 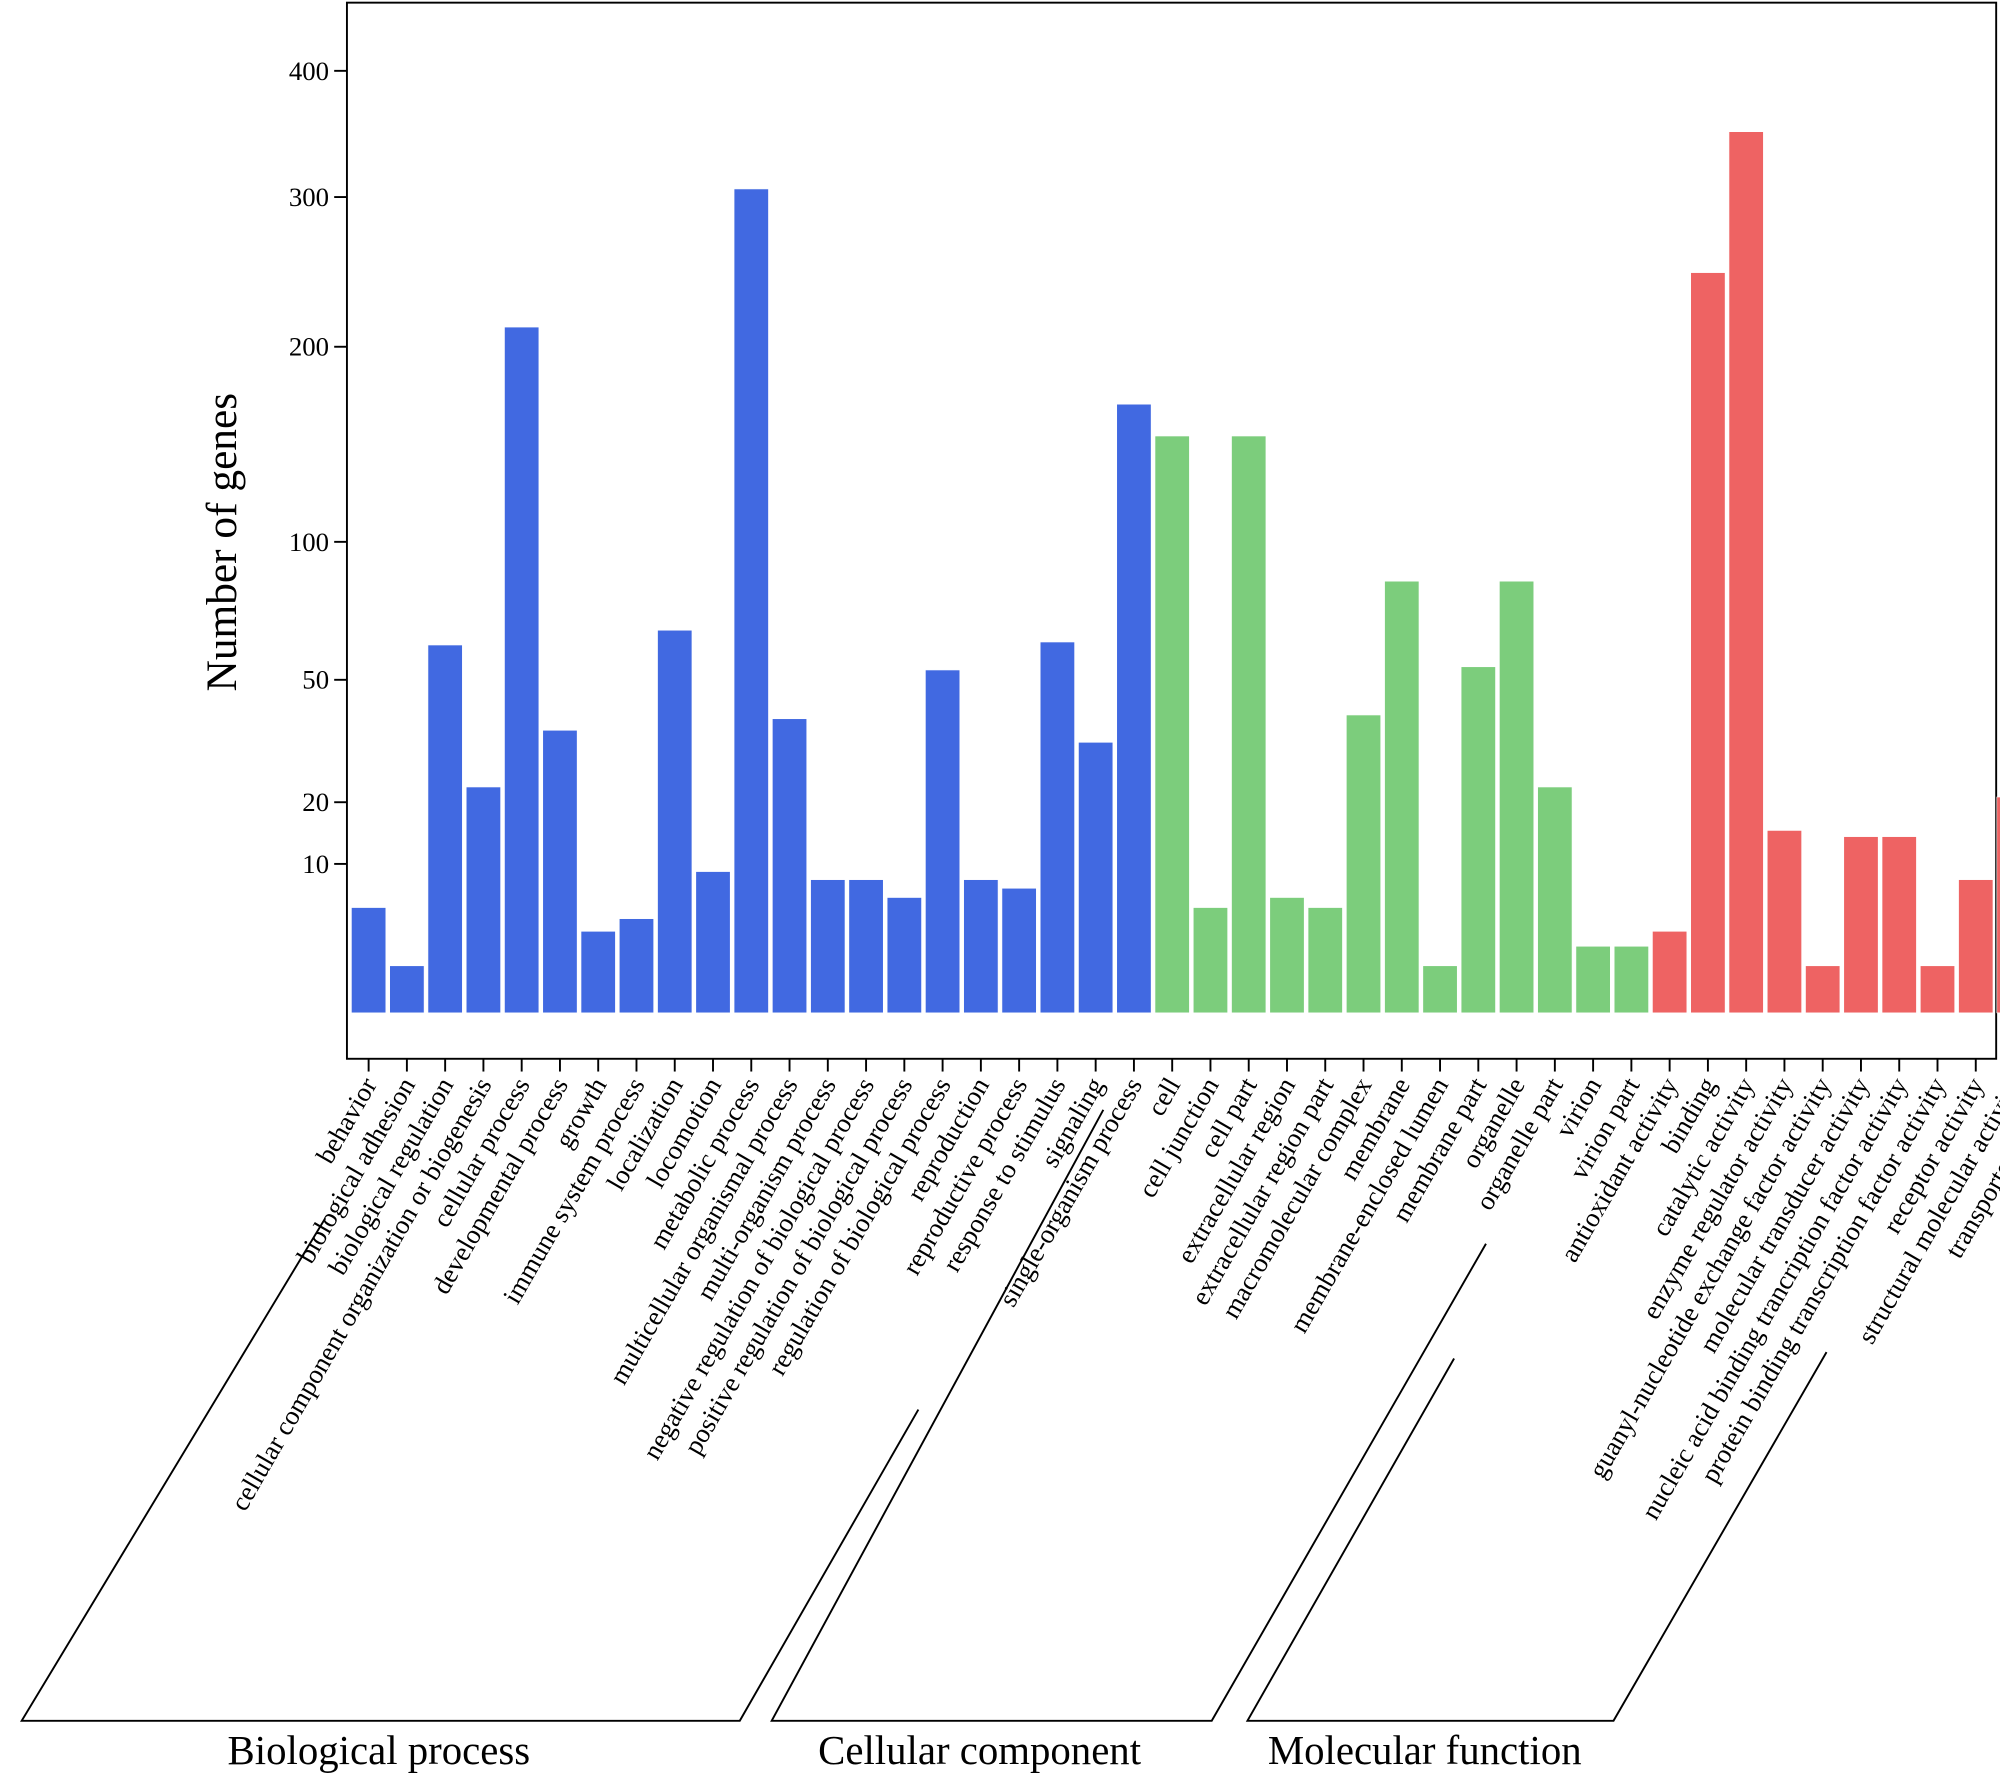 I want to click on group-label: Cellular component, so click(x=980, y=1750).